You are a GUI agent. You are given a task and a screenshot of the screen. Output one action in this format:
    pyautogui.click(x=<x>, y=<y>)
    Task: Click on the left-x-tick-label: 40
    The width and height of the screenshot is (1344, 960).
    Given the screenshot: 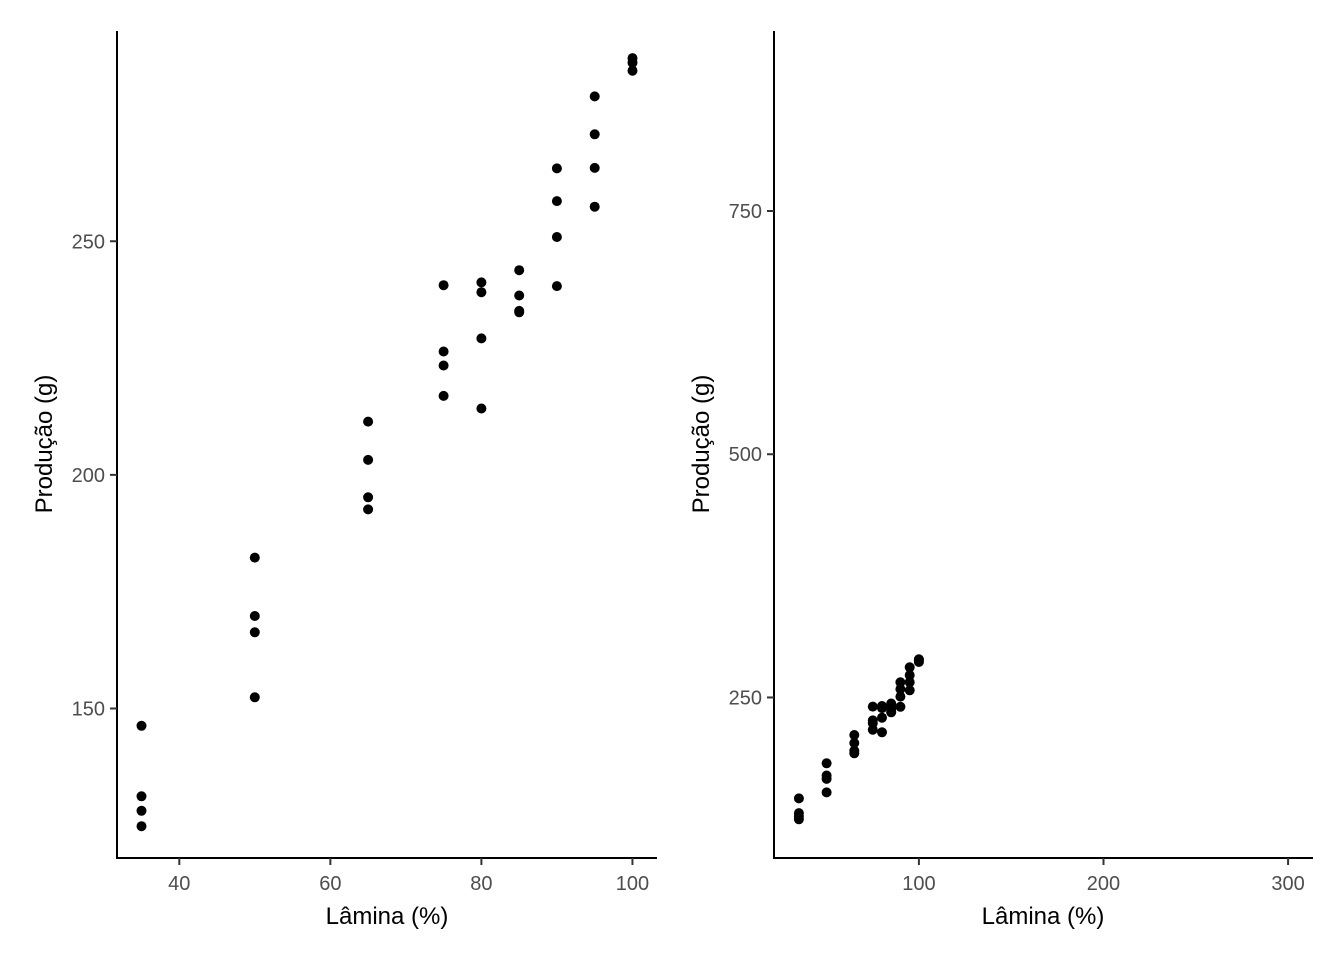 What is the action you would take?
    pyautogui.click(x=179, y=884)
    